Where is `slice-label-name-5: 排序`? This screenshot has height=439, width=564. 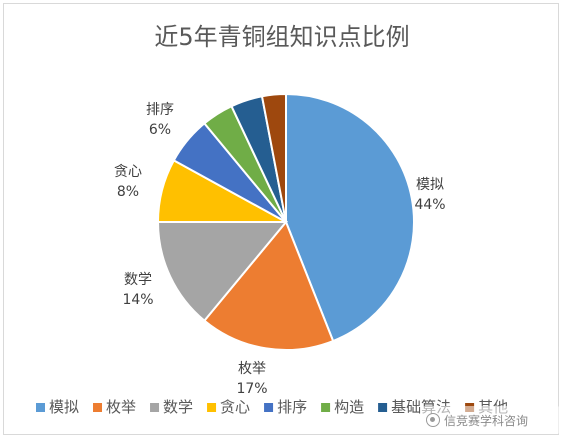 slice-label-name-5: 排序 is located at coordinates (160, 110).